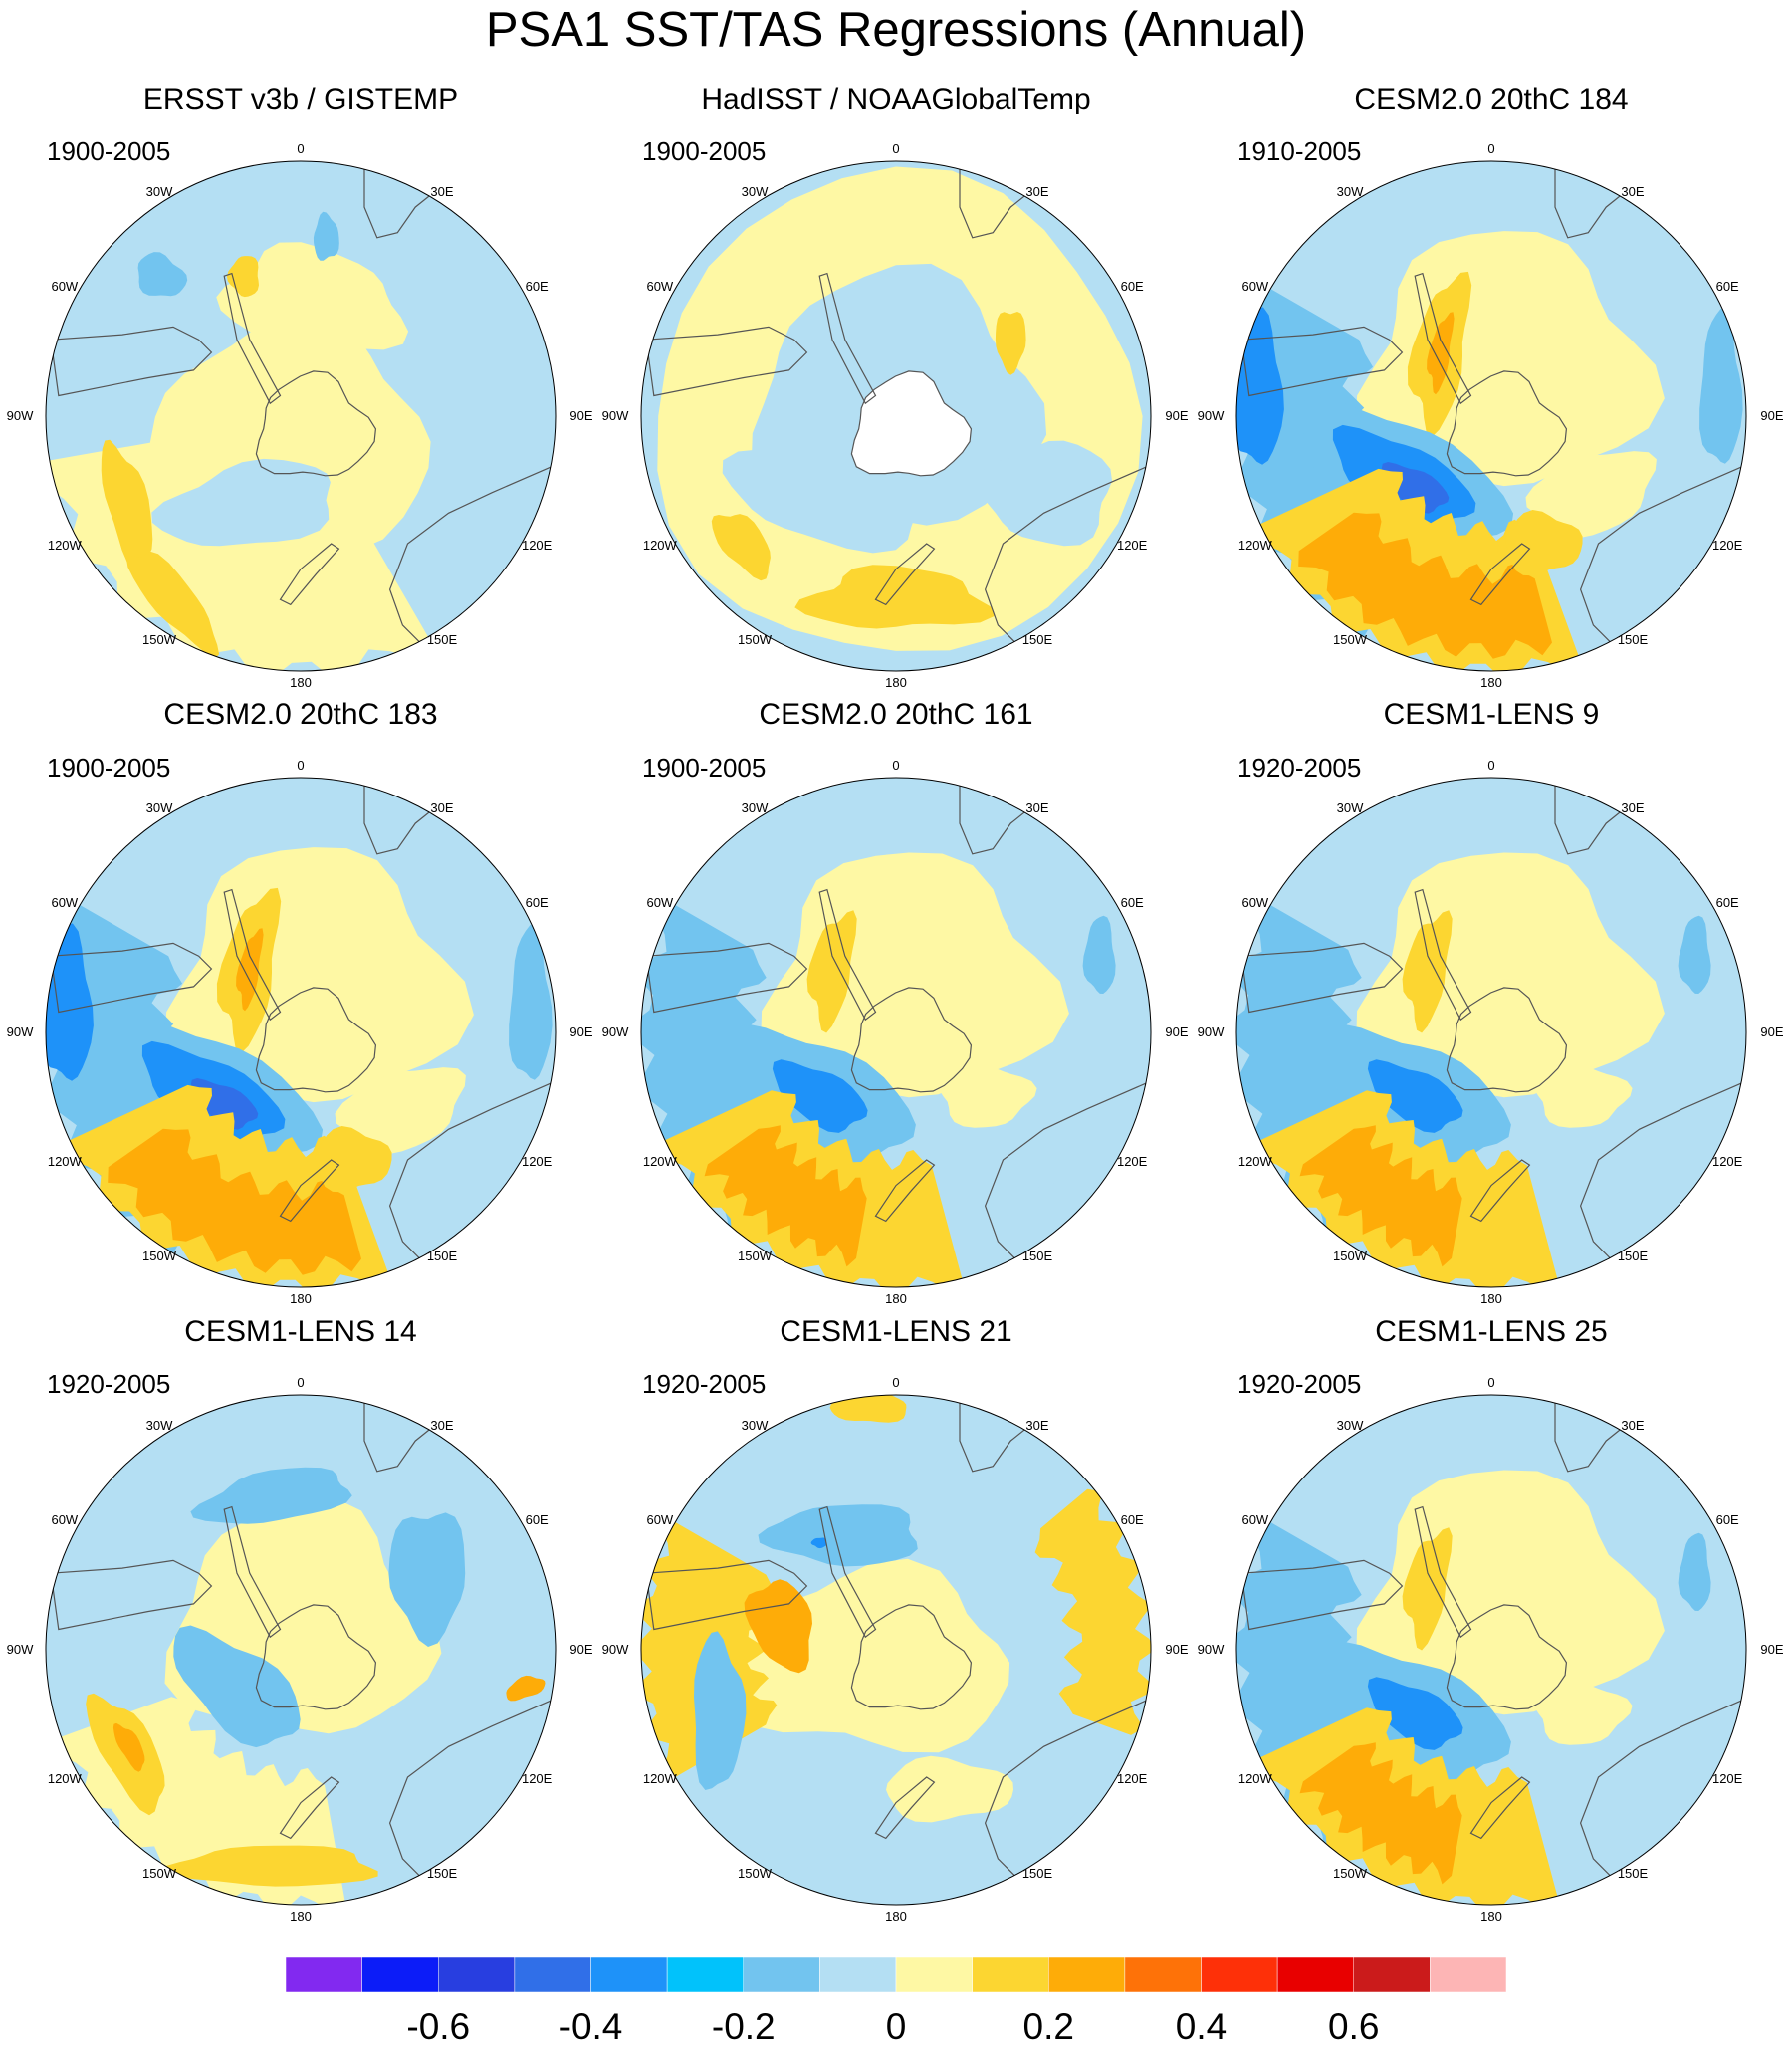 The width and height of the screenshot is (1792, 2047). What do you see at coordinates (896, 1331) in the screenshot?
I see `panel-title: CESM1-LENS 21` at bounding box center [896, 1331].